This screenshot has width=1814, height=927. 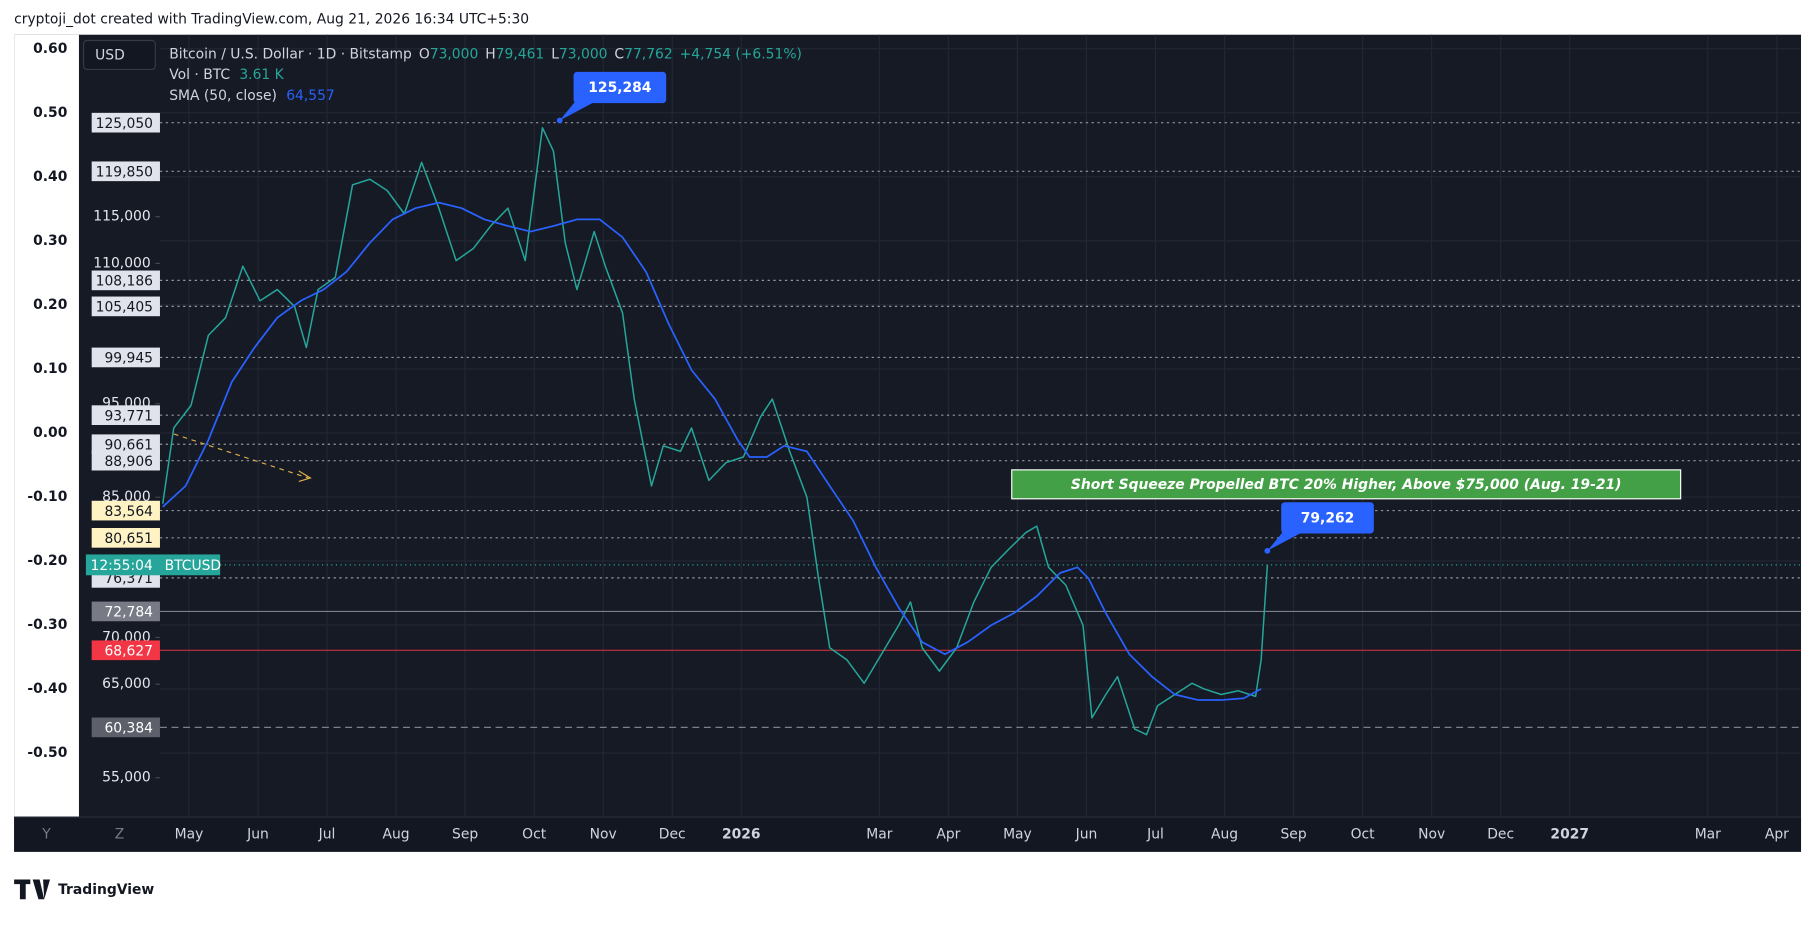 I want to click on y2-tick-label: 0.60, so click(x=50, y=49).